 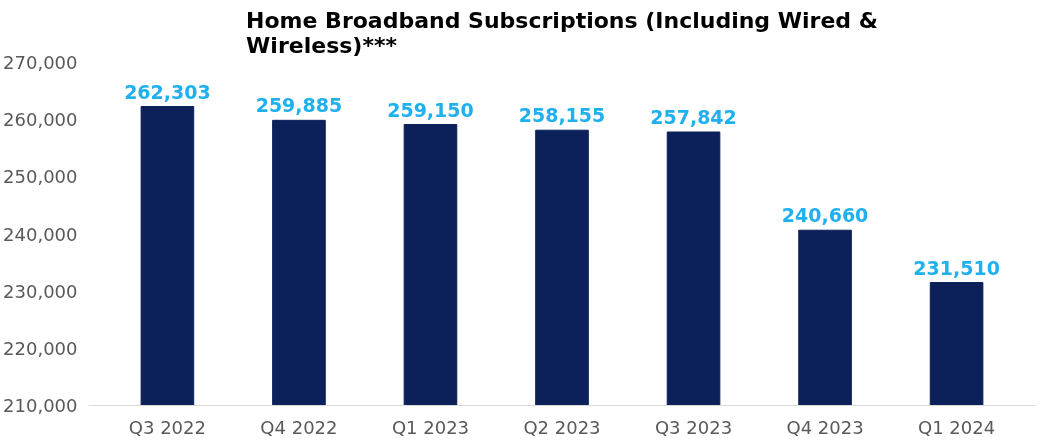 What do you see at coordinates (693, 427) in the screenshot?
I see `x-tick-label: Q3 2023` at bounding box center [693, 427].